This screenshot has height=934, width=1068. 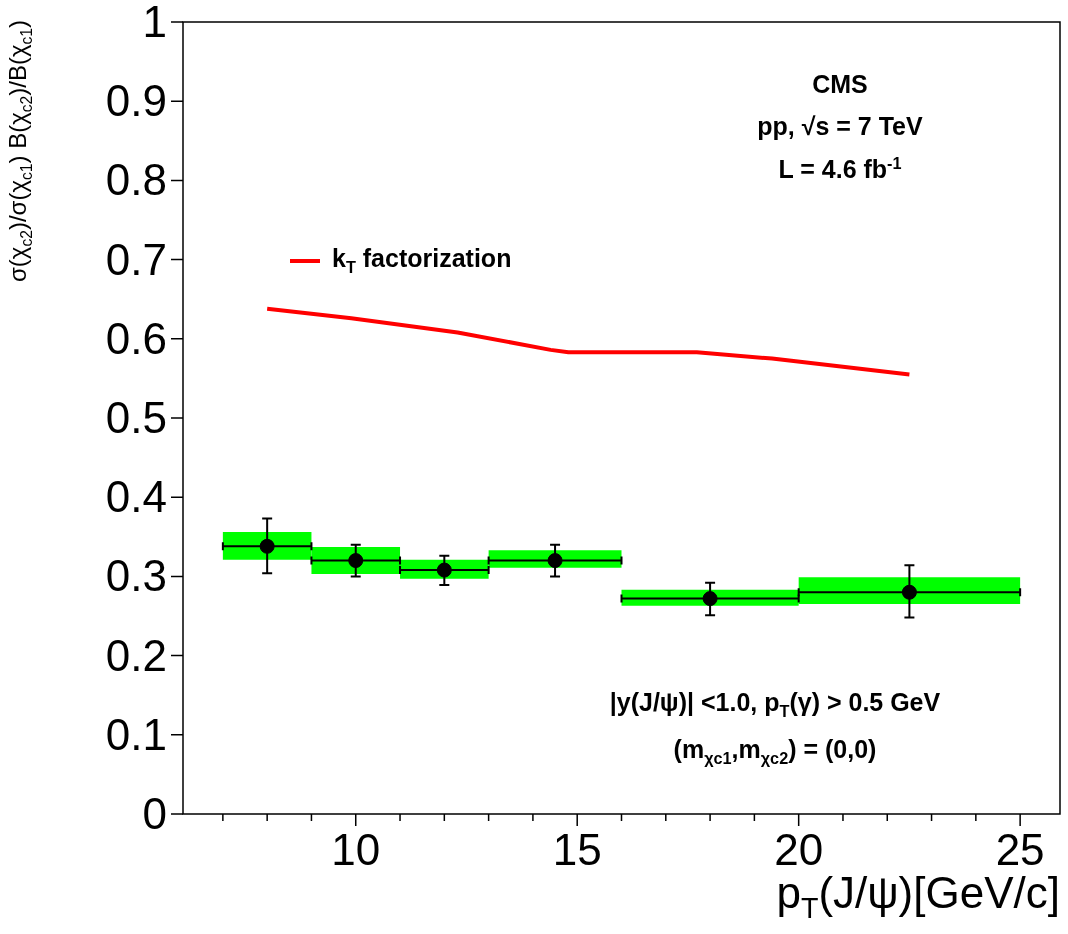 I want to click on annotation: L = 4.6 fb$^{-1}$, so click(x=840, y=169).